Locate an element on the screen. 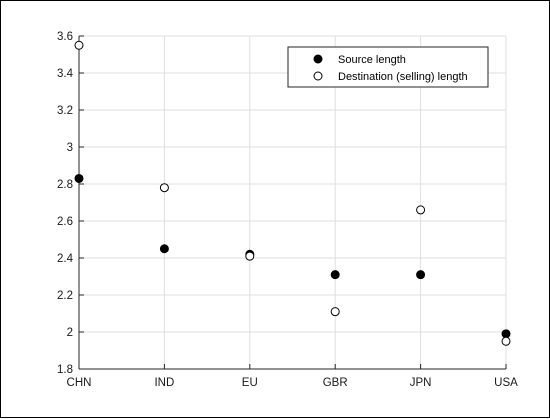 This screenshot has height=419, width=550. y-tick-label: 1.8 is located at coordinates (65, 370).